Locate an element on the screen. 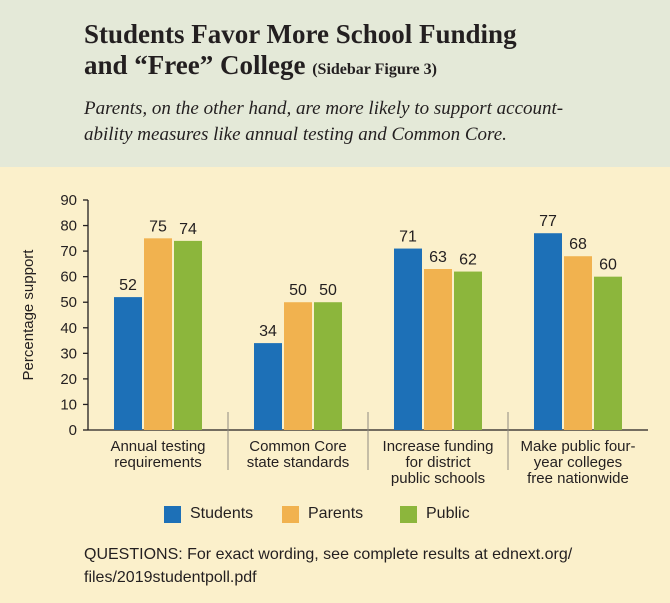 This screenshot has height=603, width=670. y-tick-label: 30 is located at coordinates (68, 353).